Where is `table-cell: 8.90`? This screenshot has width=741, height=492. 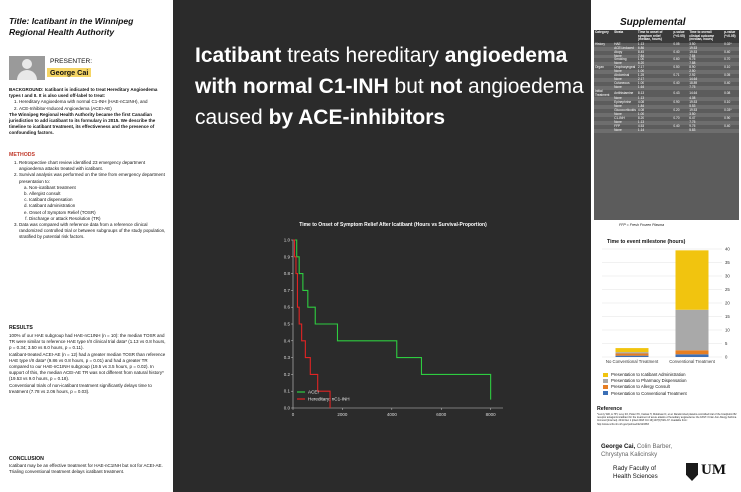 table-cell: 8.90 is located at coordinates (692, 67).